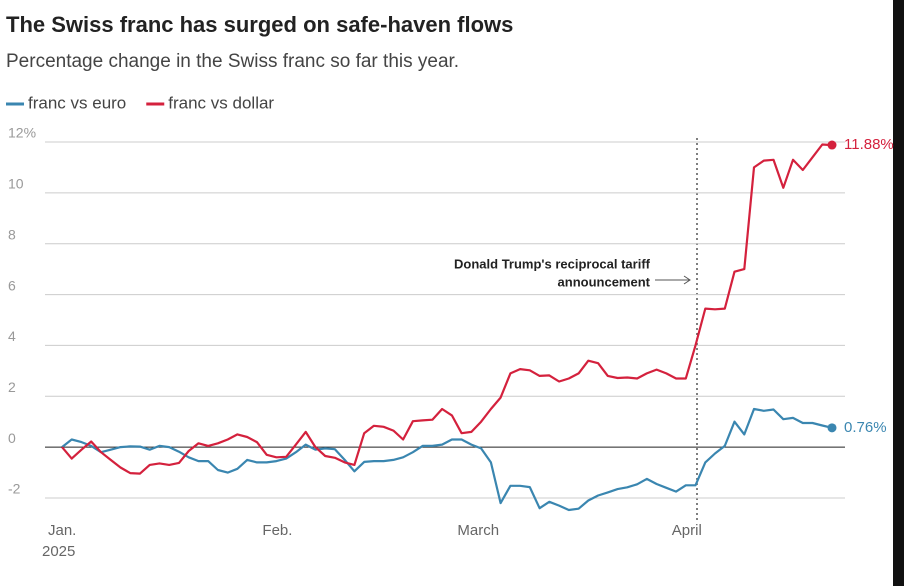 The width and height of the screenshot is (904, 586). Describe the element at coordinates (22, 133) in the screenshot. I see `y-tick-label: 12%` at that location.